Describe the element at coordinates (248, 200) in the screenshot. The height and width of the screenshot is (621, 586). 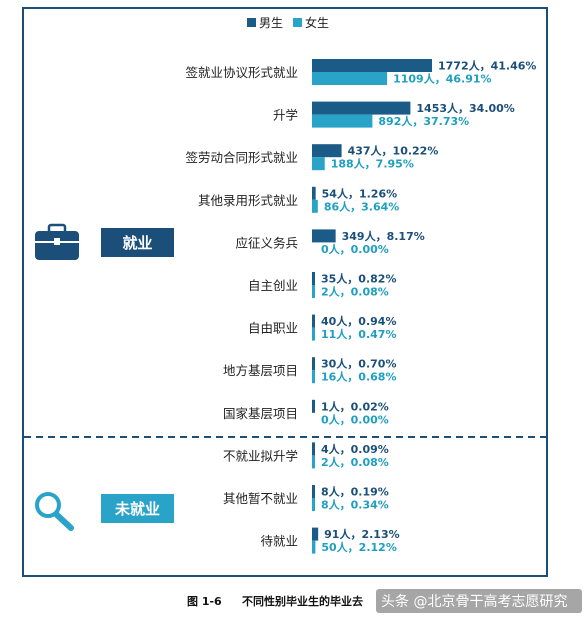
I see `category-label: 其他录用形式就业` at that location.